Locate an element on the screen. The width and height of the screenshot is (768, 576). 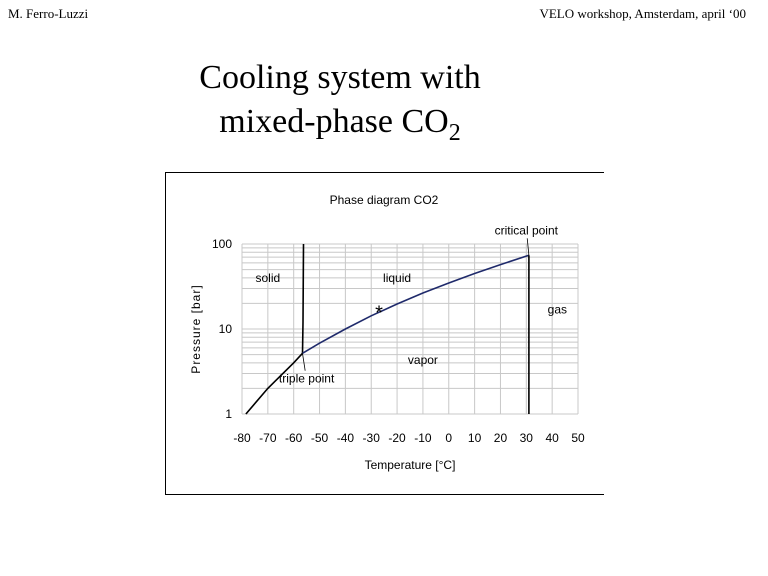
slide-title: Cooling system with mixed-phase CO2 is located at coordinates (340, 101).